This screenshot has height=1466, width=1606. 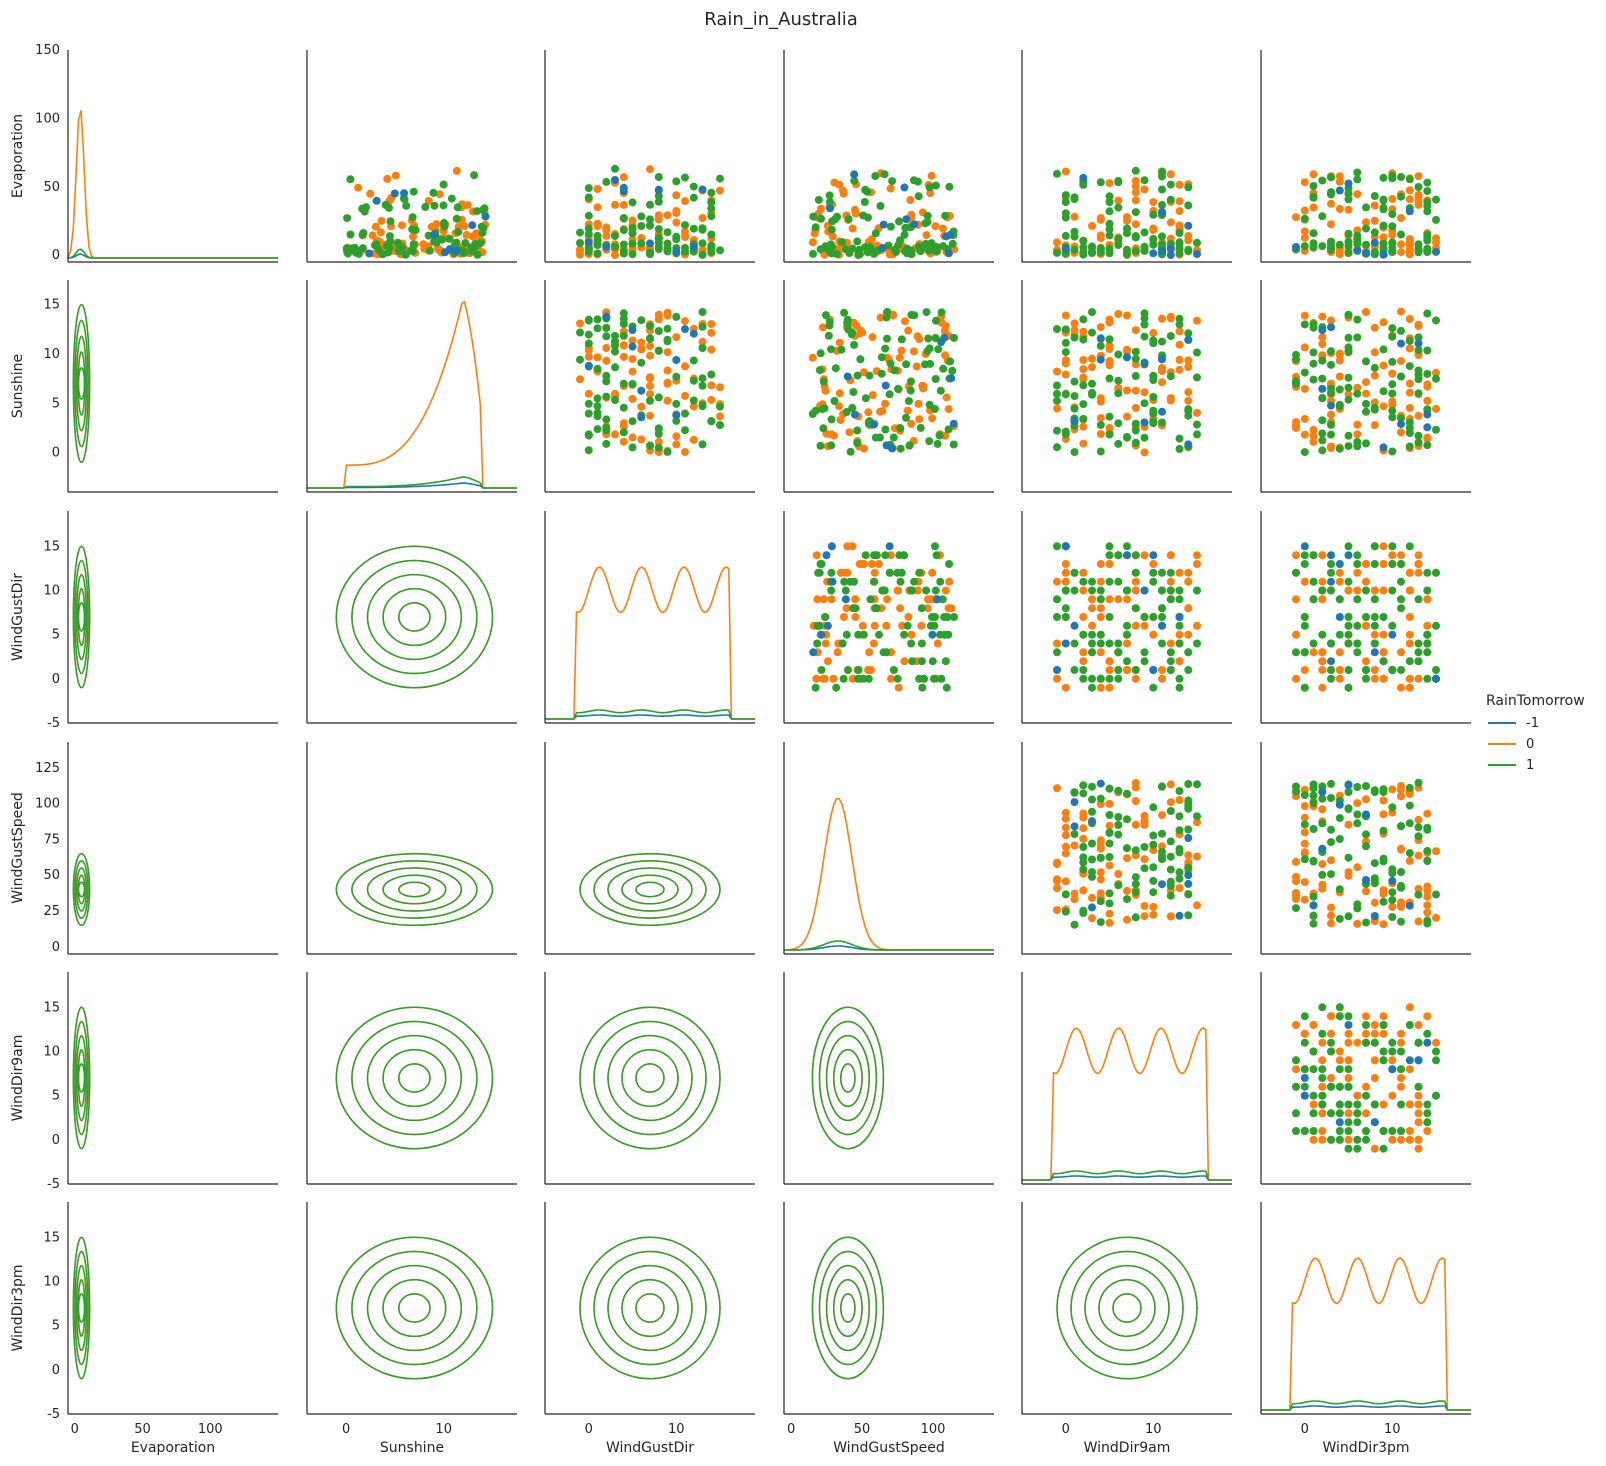 I want to click on x-tick-label: 10, so click(x=1153, y=1429).